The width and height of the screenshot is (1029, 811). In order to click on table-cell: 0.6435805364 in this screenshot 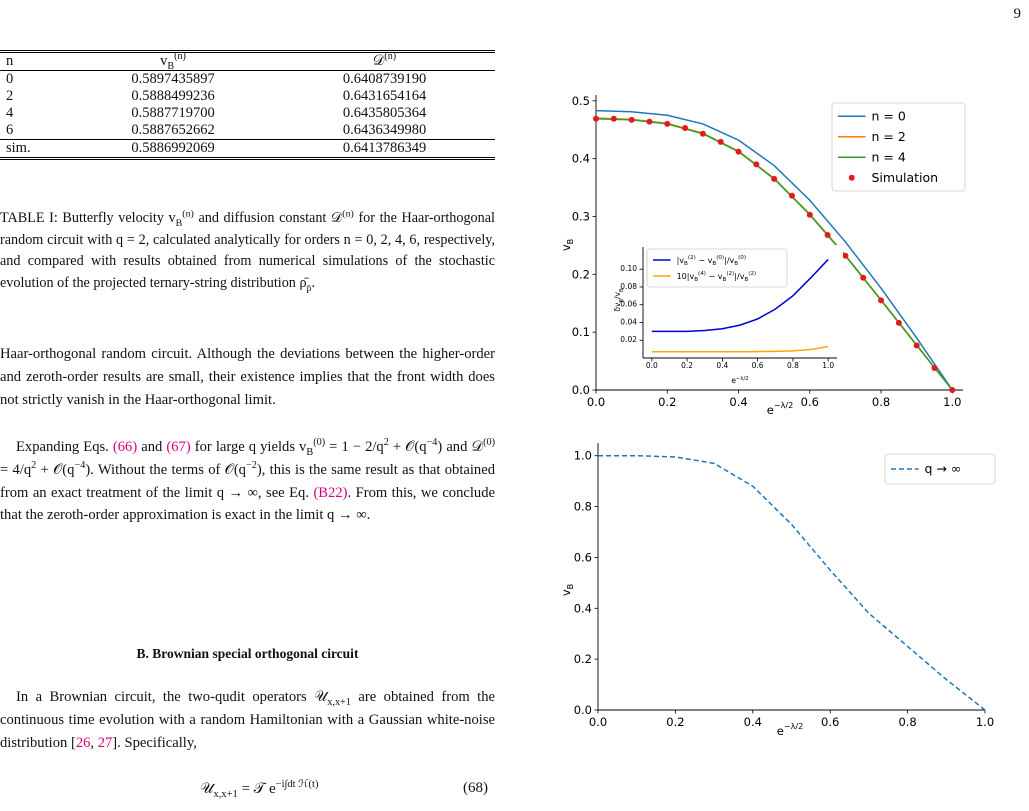, I will do `click(384, 113)`.